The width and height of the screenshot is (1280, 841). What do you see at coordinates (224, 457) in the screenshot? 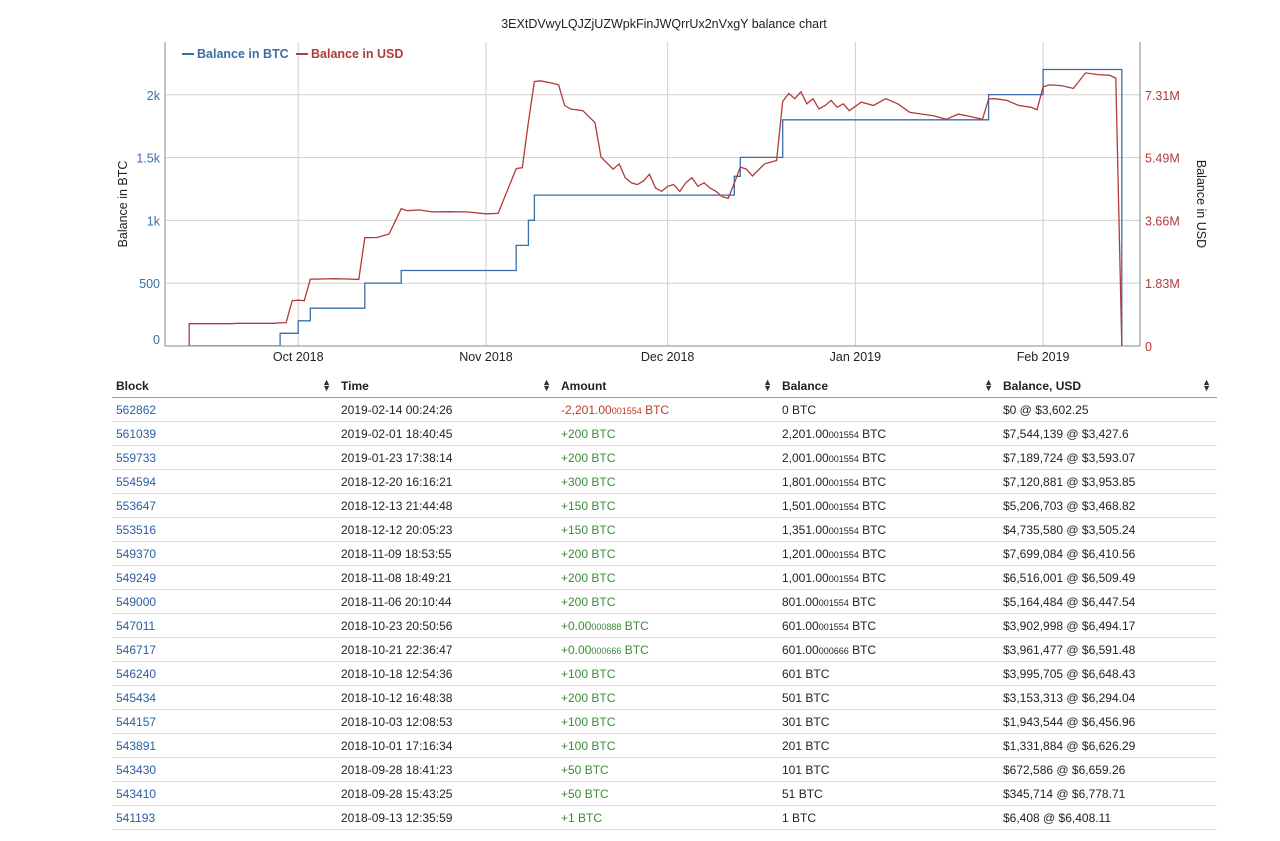
I see `cell-block: 559733` at bounding box center [224, 457].